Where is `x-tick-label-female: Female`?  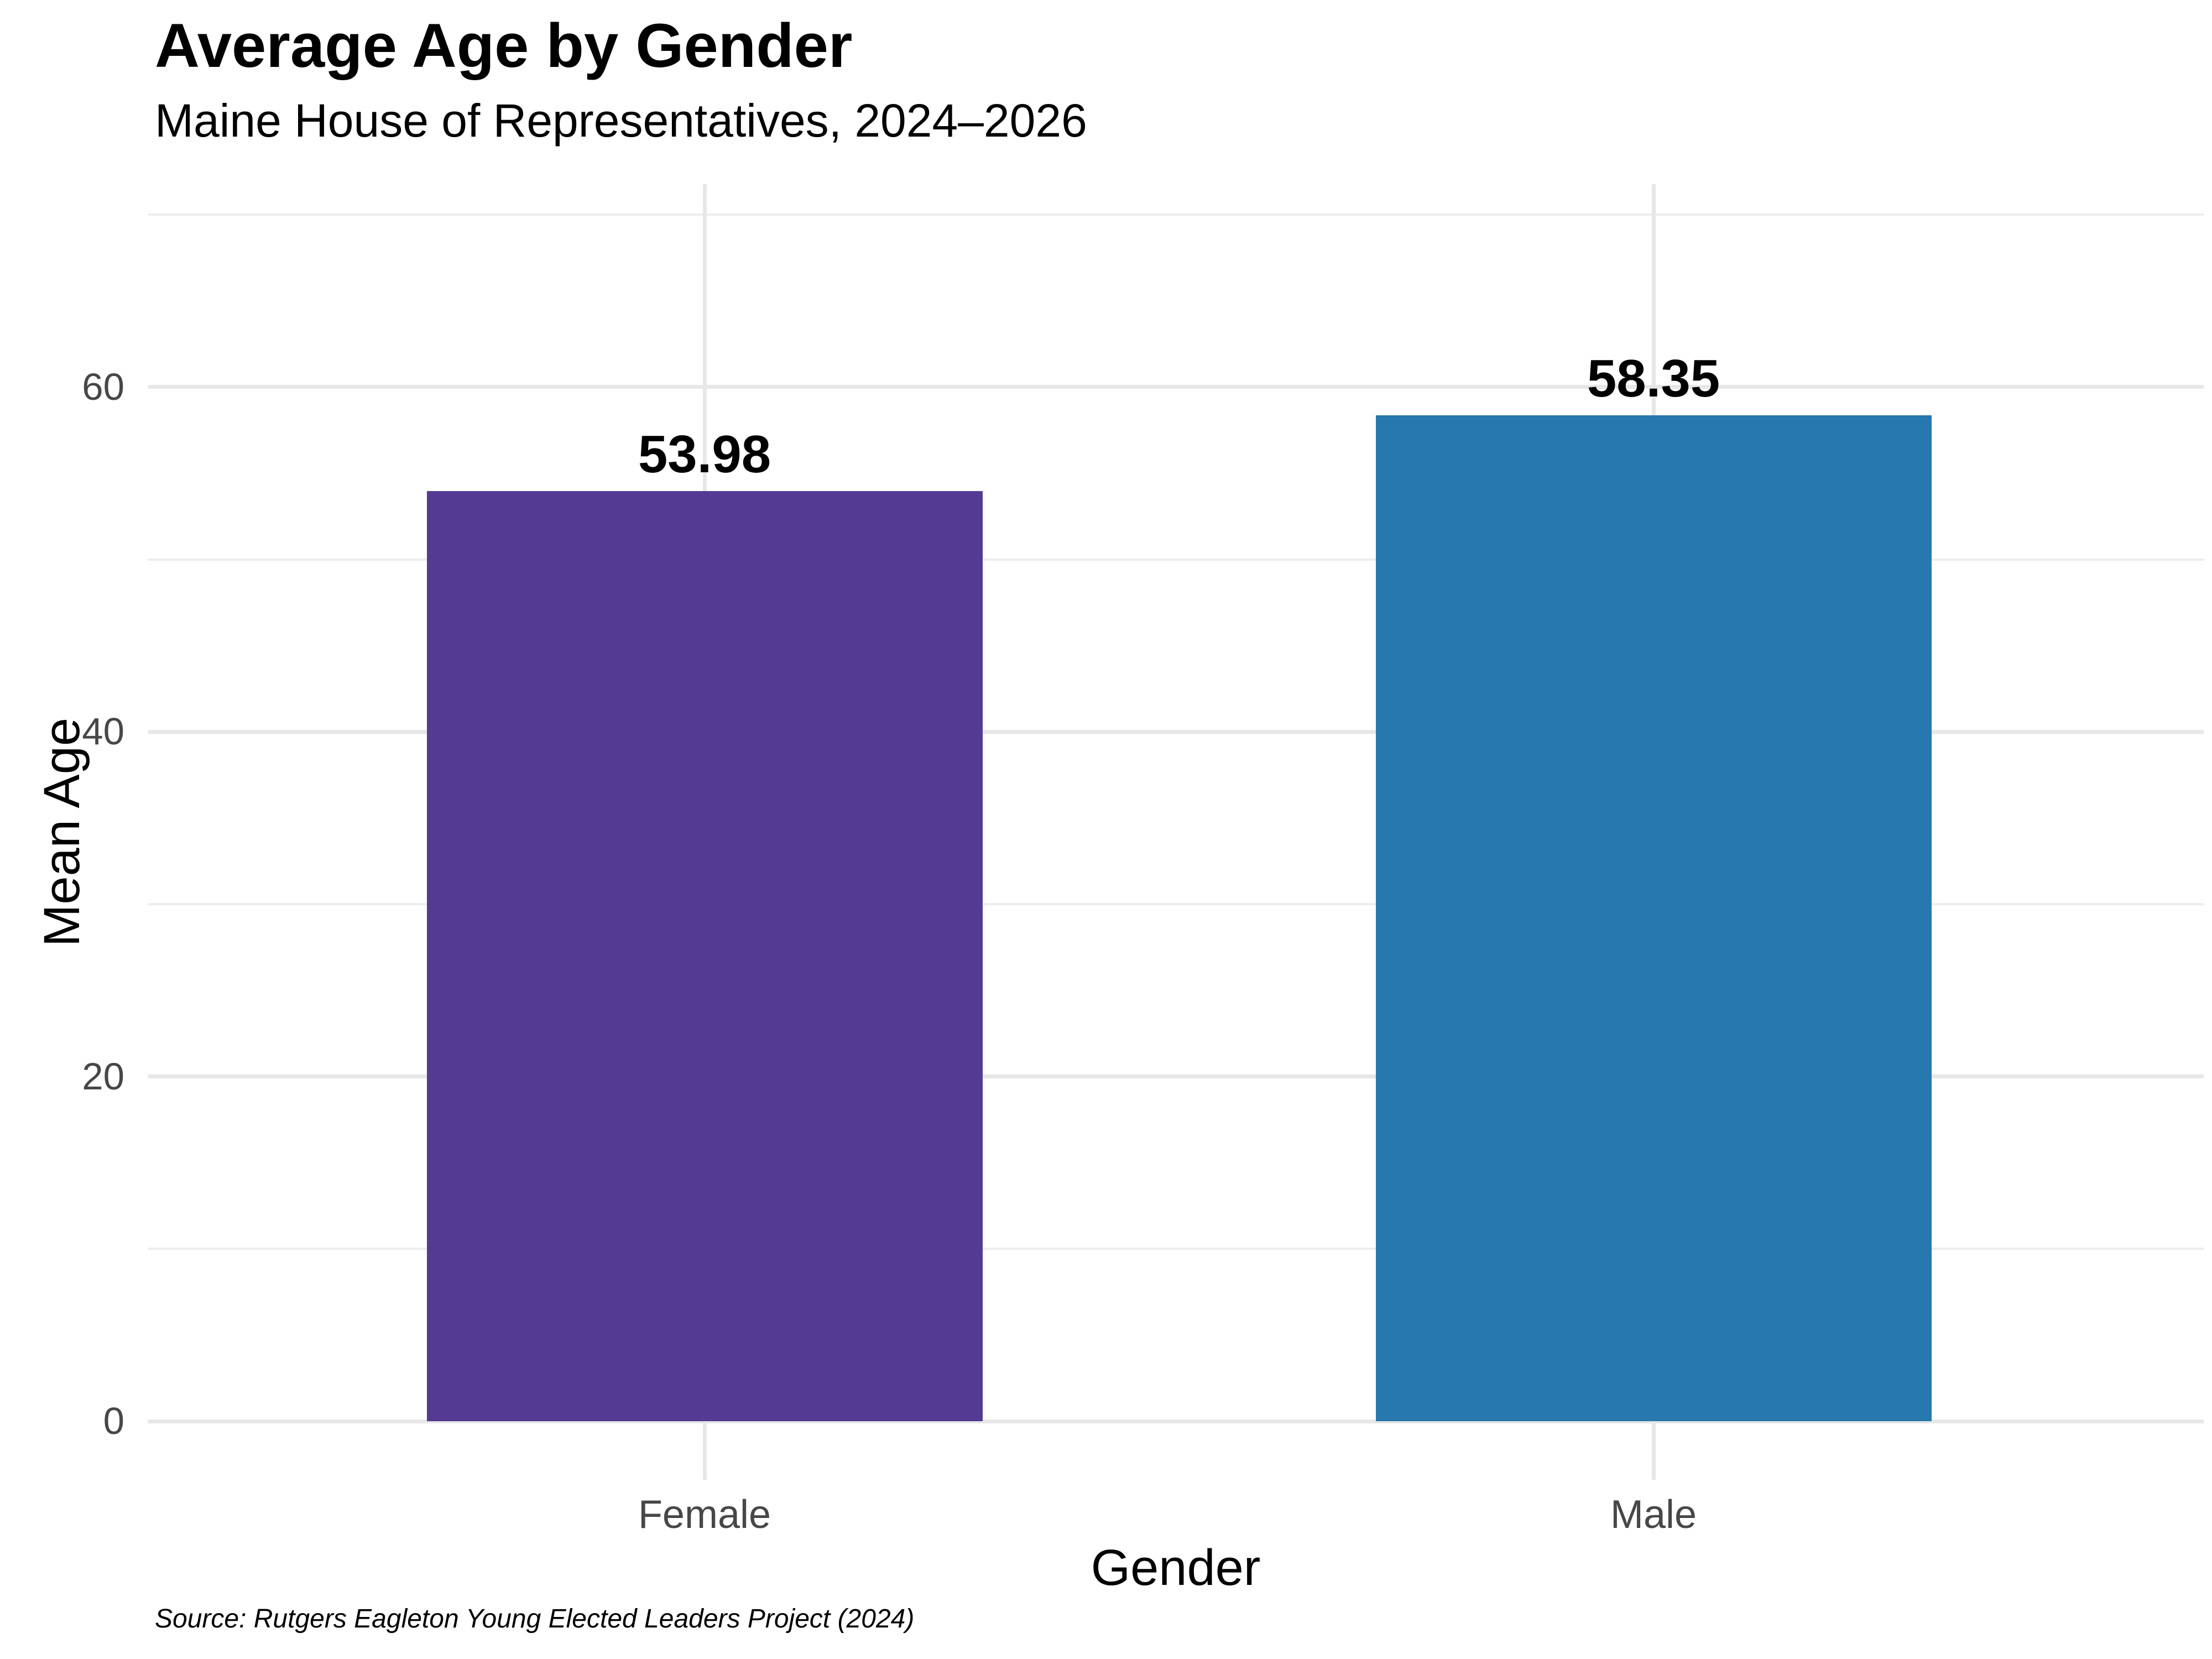 x-tick-label-female: Female is located at coordinates (705, 1515).